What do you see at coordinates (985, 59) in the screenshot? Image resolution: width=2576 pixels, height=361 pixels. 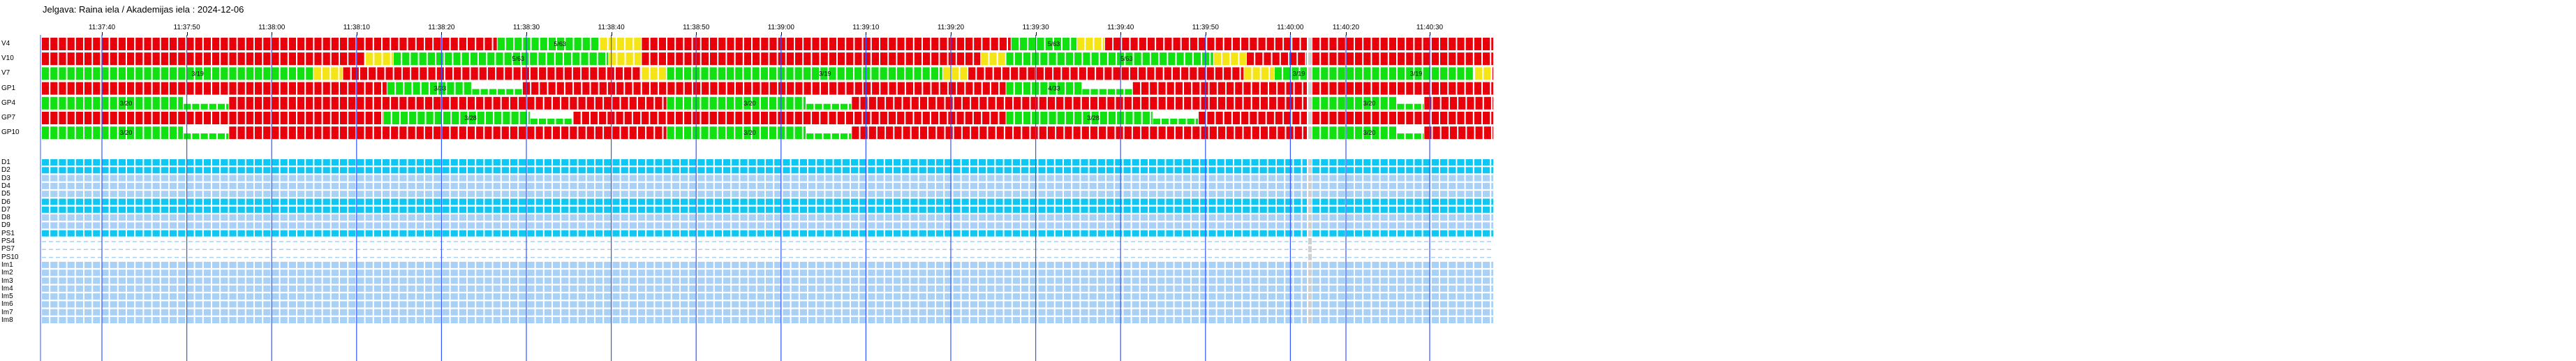 I see `signal-cell-yellow` at bounding box center [985, 59].